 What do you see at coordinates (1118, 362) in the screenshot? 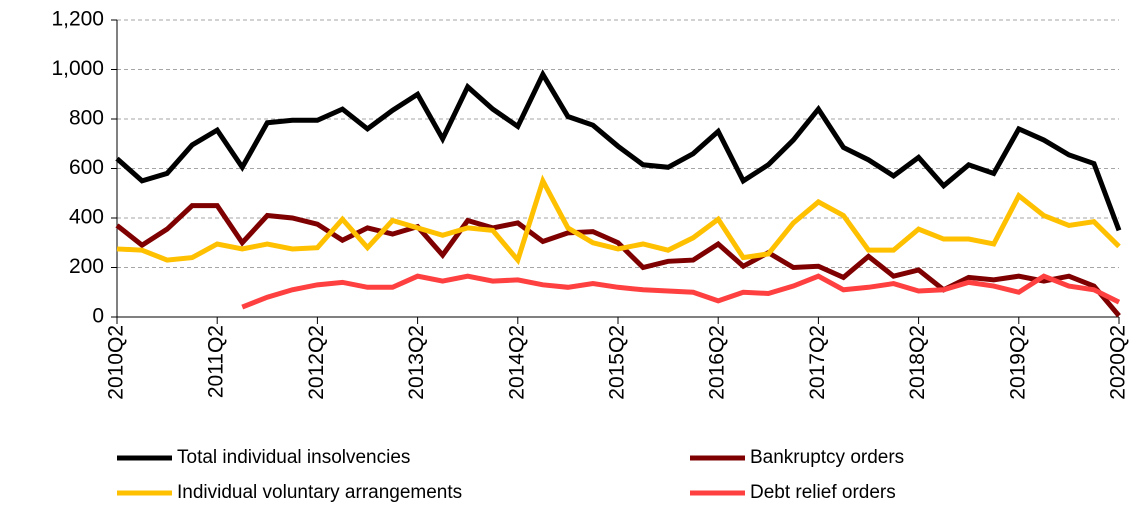
I see `x-tick-label: 2020Q2` at bounding box center [1118, 362].